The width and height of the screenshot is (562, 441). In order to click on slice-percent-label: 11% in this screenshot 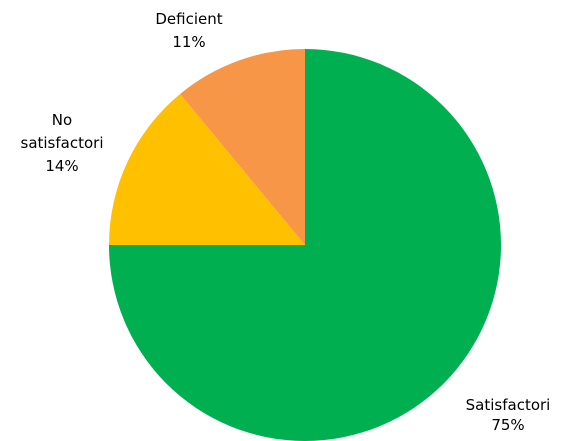, I will do `click(188, 42)`.